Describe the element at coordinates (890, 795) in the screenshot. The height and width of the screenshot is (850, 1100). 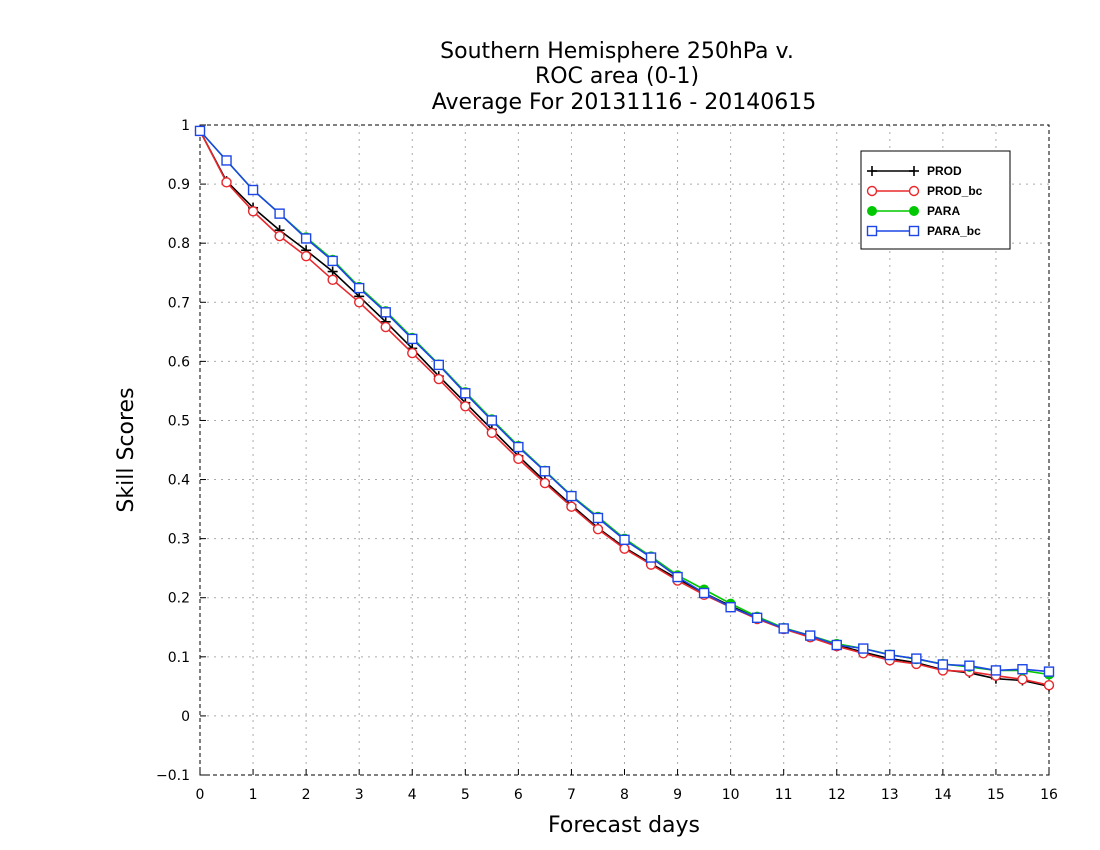
I see `x-tick-label: 13` at that location.